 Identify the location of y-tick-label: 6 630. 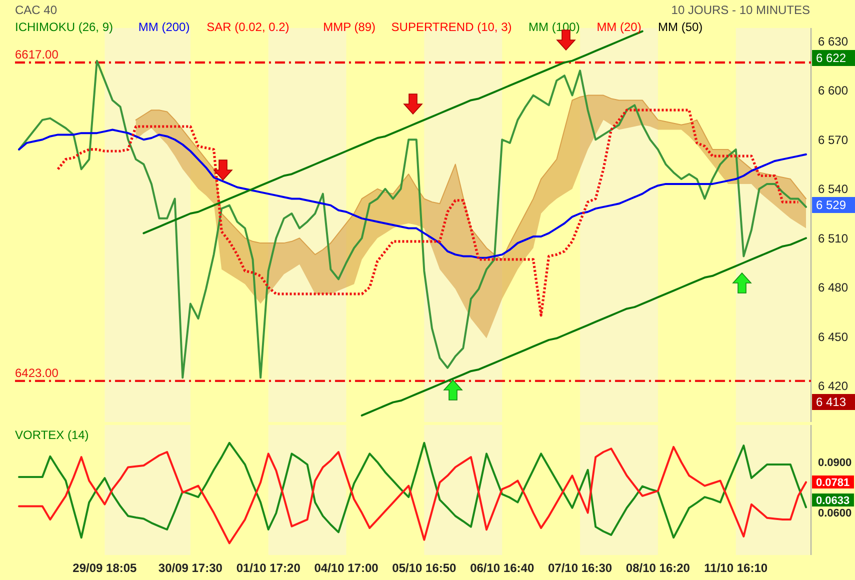
(833, 41).